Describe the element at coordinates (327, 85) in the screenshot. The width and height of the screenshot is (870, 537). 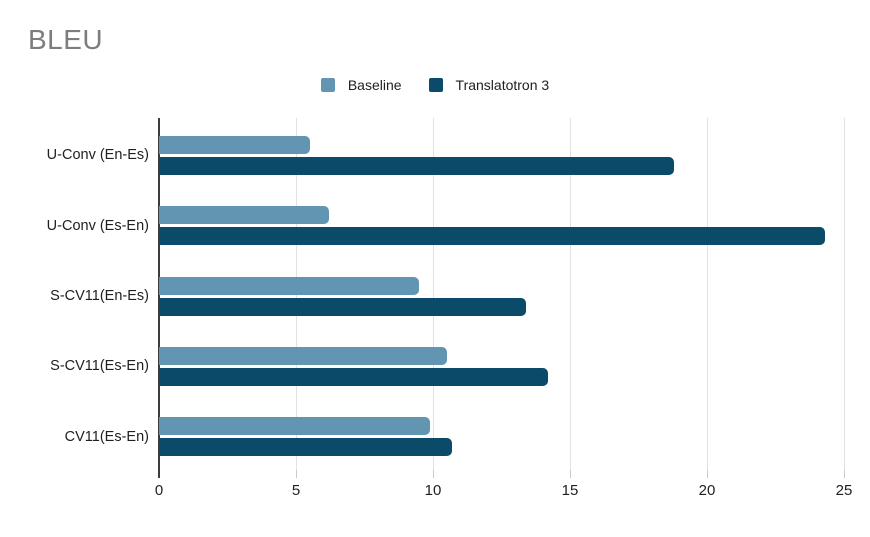
I see `legend-swatch-baseline` at that location.